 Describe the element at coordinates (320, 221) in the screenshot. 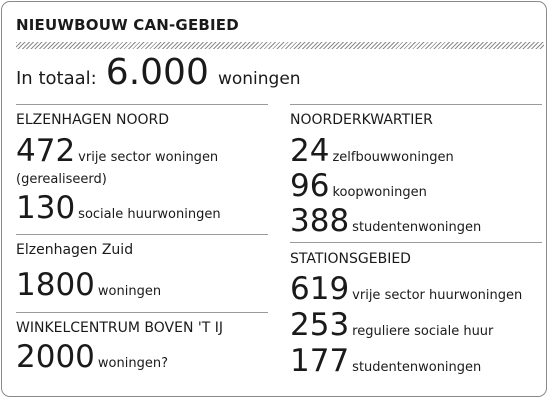

I see `stat-value: 388` at that location.